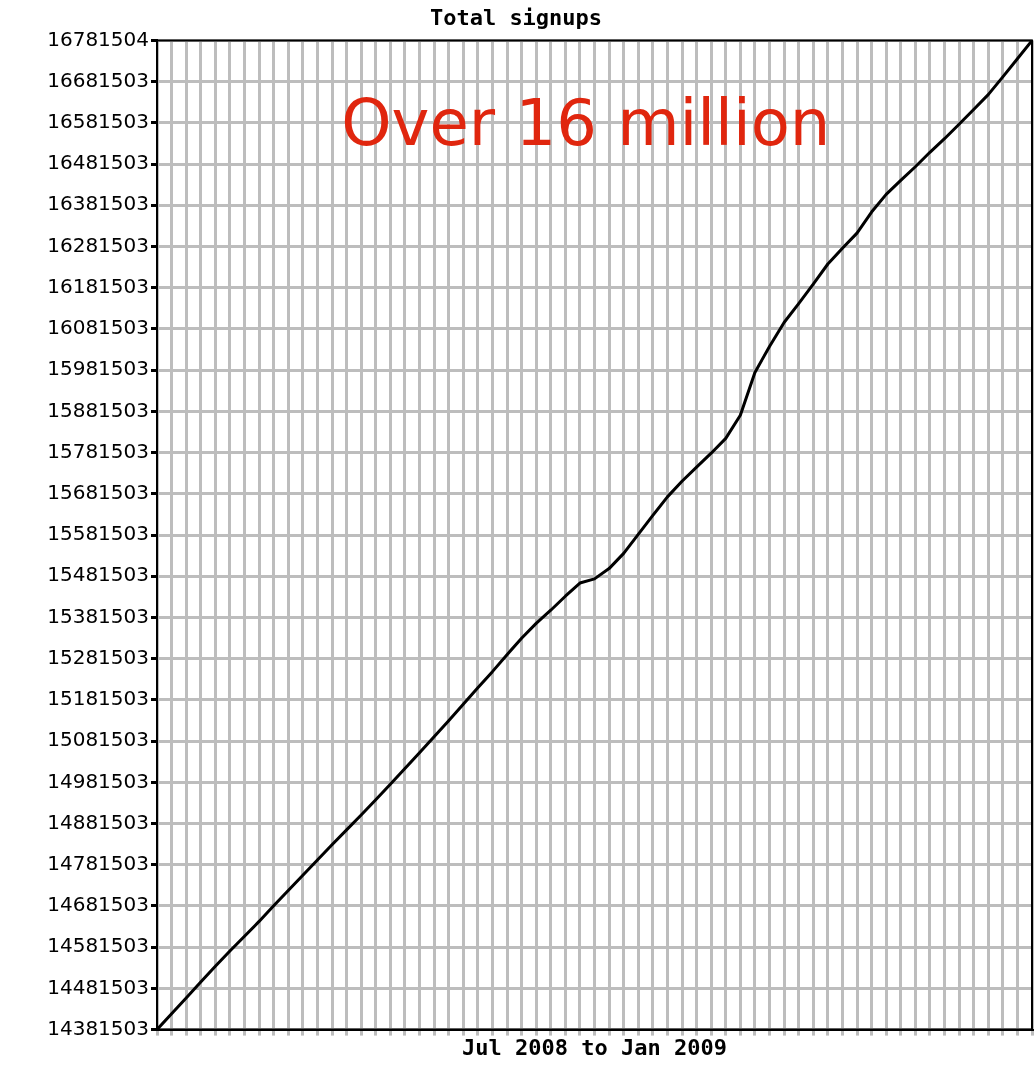 This screenshot has width=1034, height=1066. I want to click on y-tick-label: 14781503, so click(98, 862).